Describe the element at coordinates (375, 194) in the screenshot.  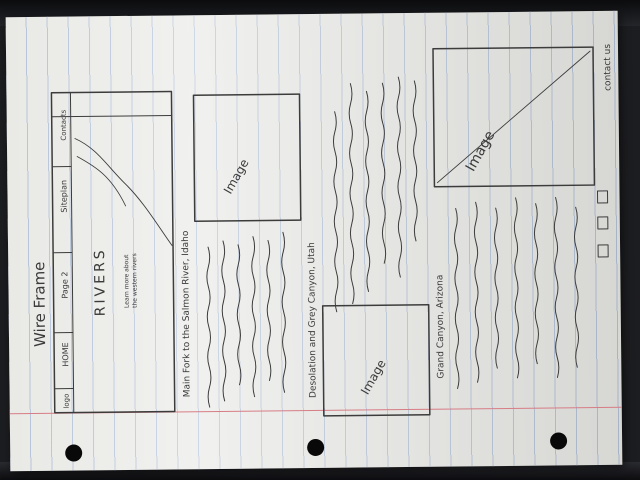
I see `text-lines-grey-canyon` at that location.